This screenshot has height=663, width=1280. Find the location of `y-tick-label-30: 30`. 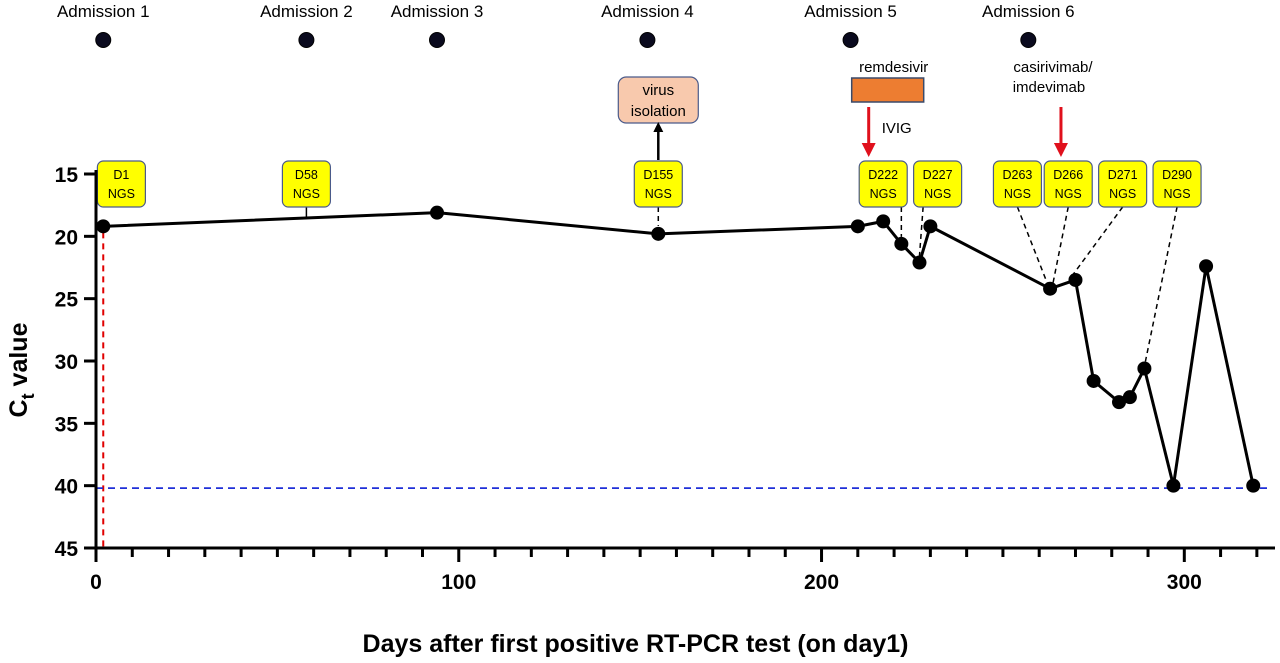

y-tick-label-30: 30 is located at coordinates (66, 362).